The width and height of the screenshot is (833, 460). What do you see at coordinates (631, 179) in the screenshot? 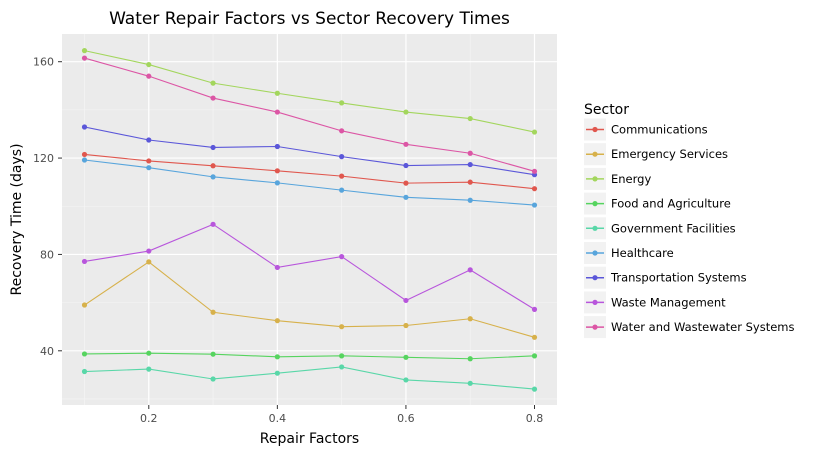
I see `legend-label: Energy` at bounding box center [631, 179].